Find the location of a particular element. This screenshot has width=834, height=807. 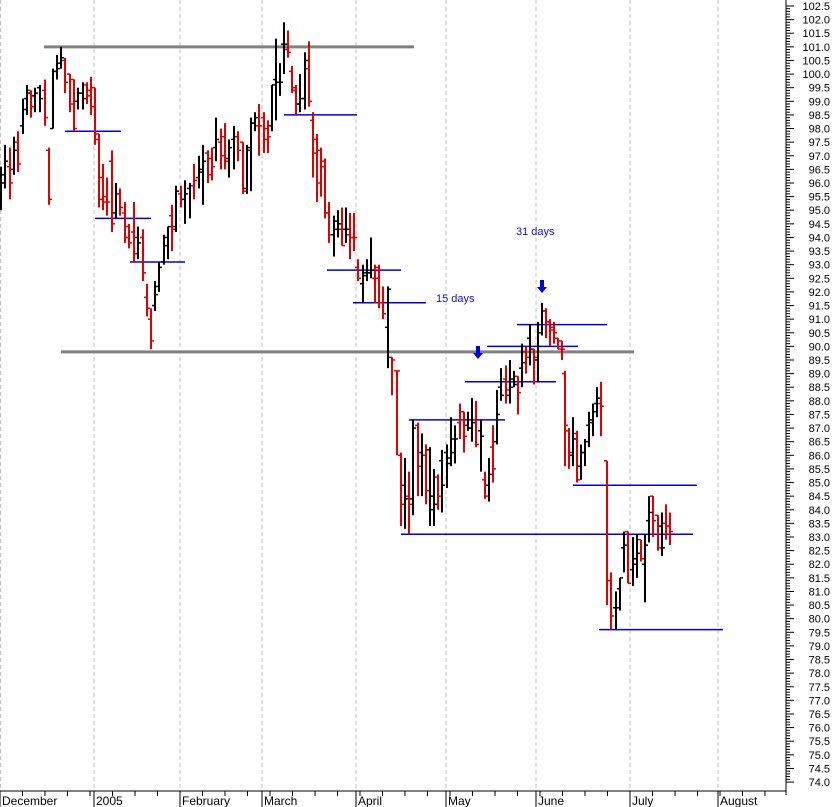

y-tick-label: 86.0 is located at coordinates (819, 456).